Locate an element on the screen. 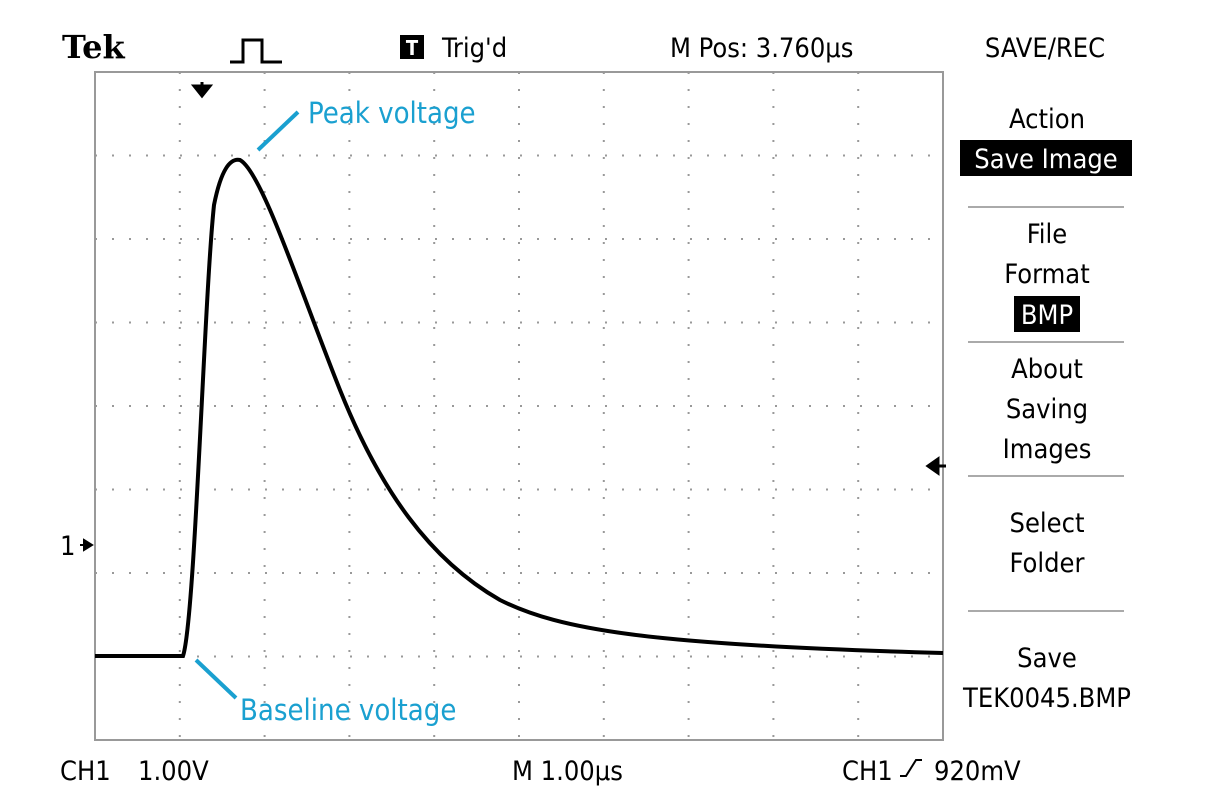 The image size is (1230, 804). format-highlight is located at coordinates (1047, 314).